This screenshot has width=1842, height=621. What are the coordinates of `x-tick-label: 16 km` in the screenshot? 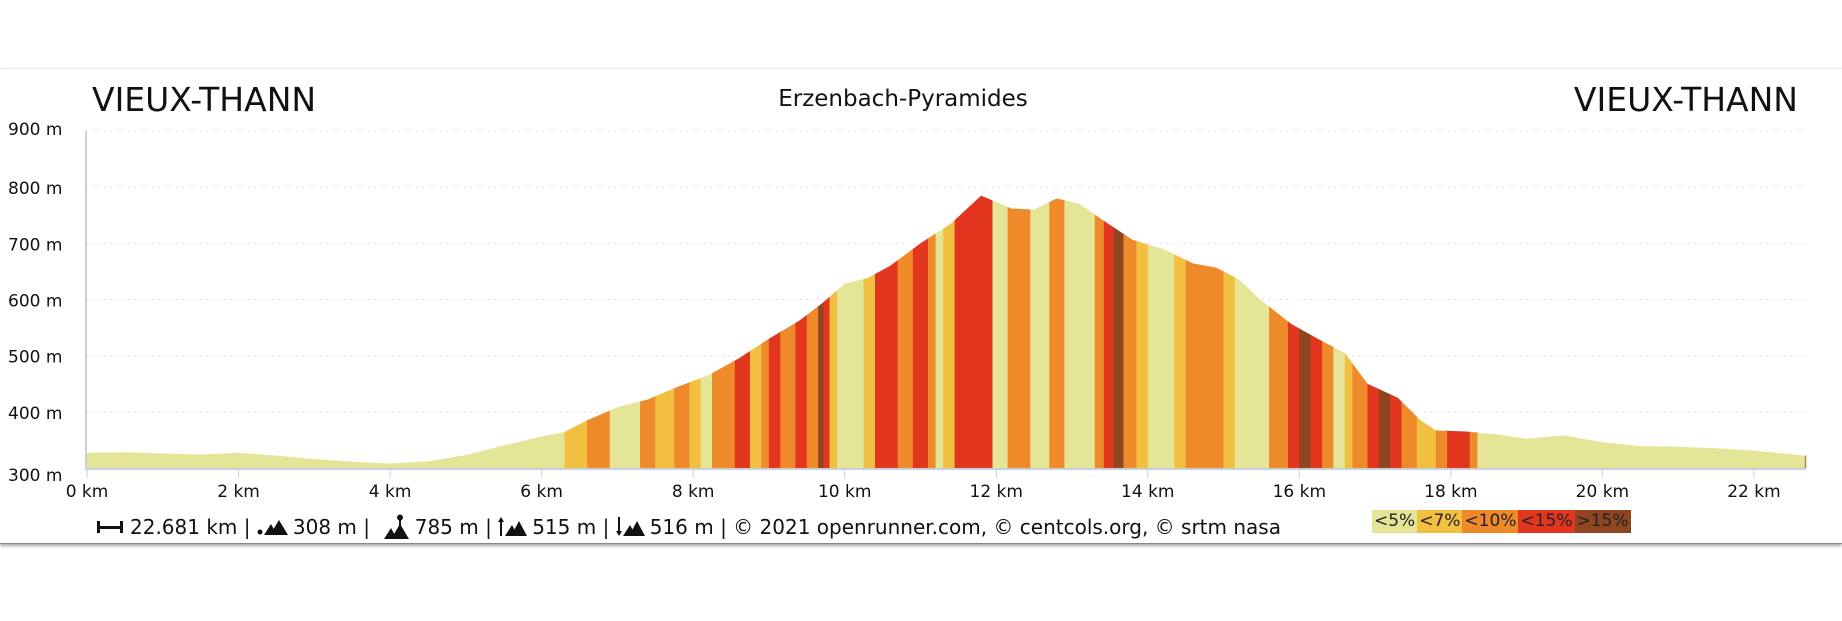 It's located at (1299, 492).